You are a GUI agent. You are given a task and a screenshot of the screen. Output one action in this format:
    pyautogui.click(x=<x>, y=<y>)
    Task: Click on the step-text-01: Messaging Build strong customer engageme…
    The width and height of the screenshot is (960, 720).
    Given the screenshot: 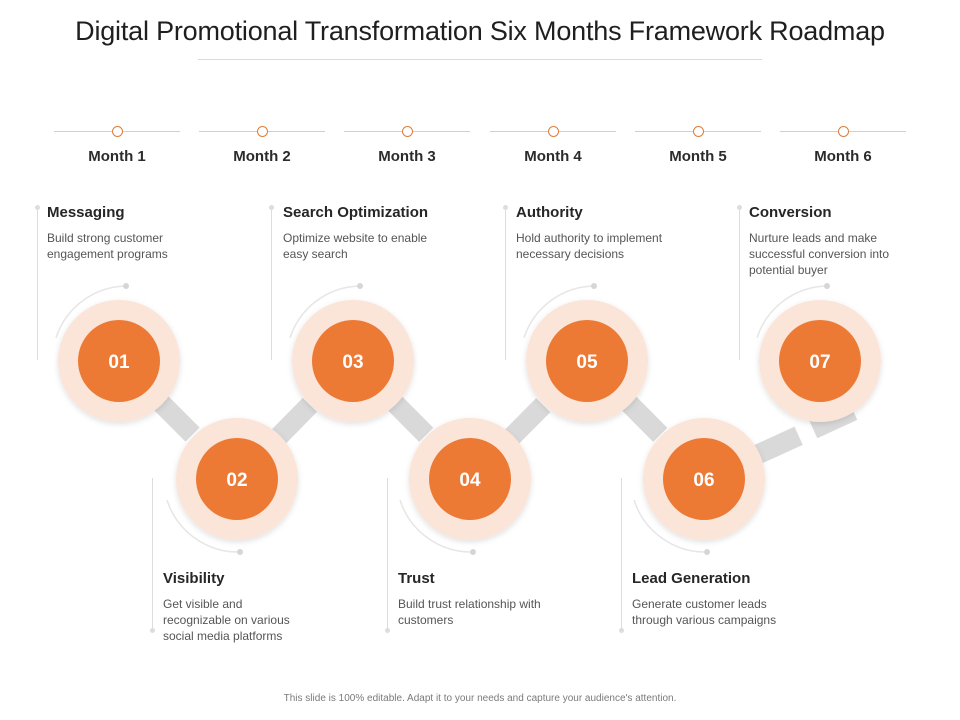 What is the action you would take?
    pyautogui.click(x=132, y=233)
    